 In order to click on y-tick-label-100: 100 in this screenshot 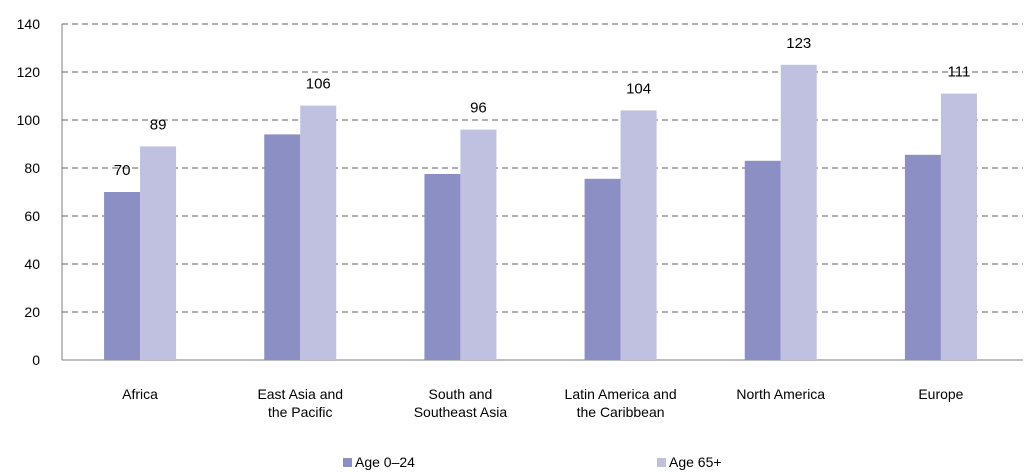, I will do `click(29, 120)`.